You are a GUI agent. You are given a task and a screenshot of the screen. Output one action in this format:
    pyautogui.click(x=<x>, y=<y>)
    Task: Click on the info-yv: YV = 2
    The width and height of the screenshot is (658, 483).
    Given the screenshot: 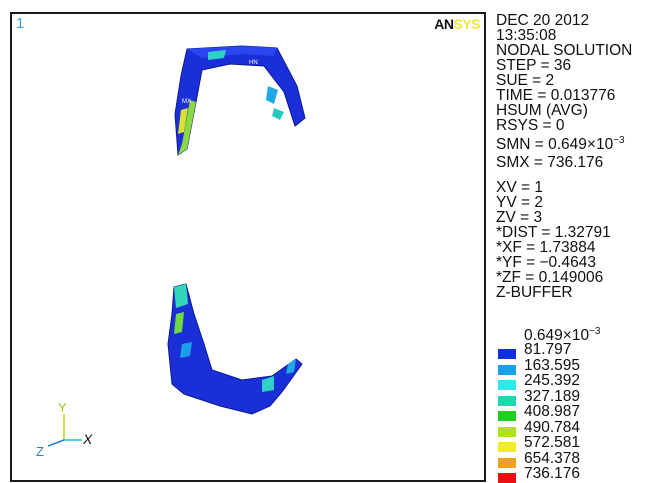 What is the action you would take?
    pyautogui.click(x=576, y=202)
    